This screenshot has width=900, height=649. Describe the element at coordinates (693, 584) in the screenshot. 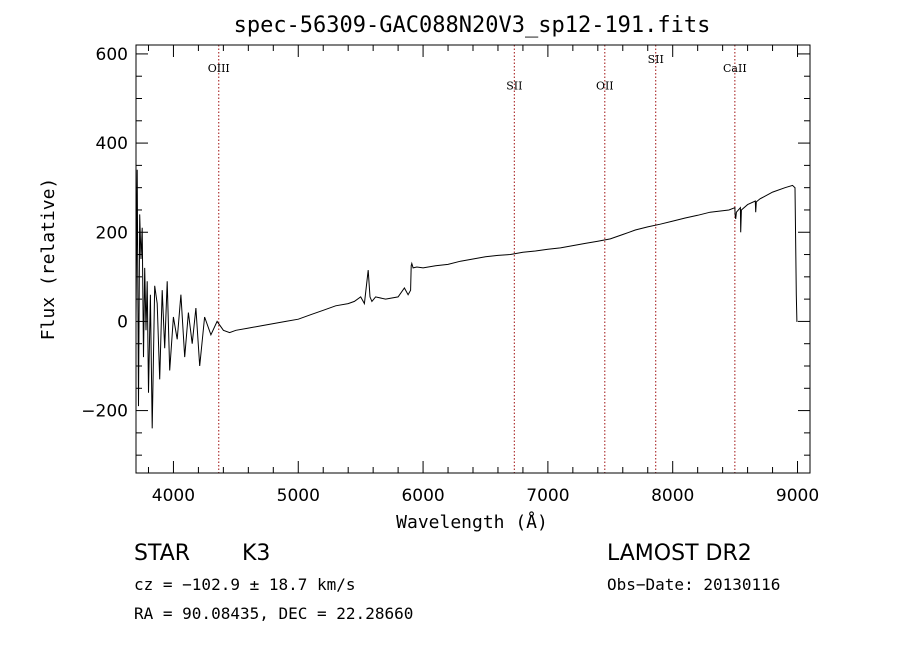

I see `observation-date: Obs−Date: 20130116` at that location.